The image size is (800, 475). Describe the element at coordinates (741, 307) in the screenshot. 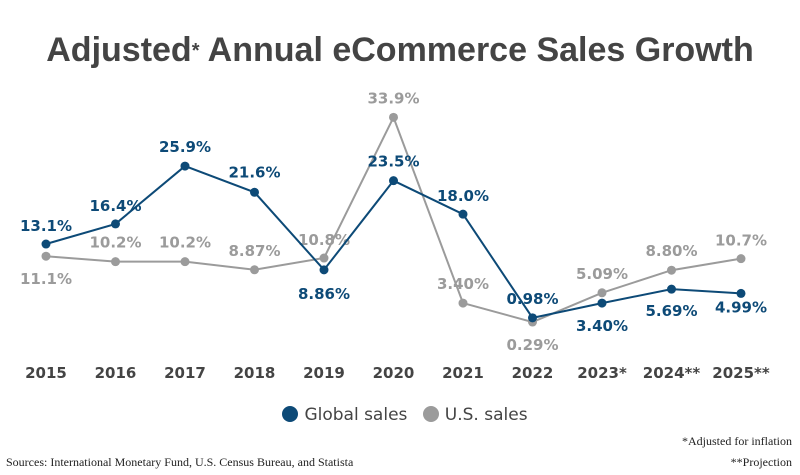

I see `data-label-global: 4.99%` at that location.